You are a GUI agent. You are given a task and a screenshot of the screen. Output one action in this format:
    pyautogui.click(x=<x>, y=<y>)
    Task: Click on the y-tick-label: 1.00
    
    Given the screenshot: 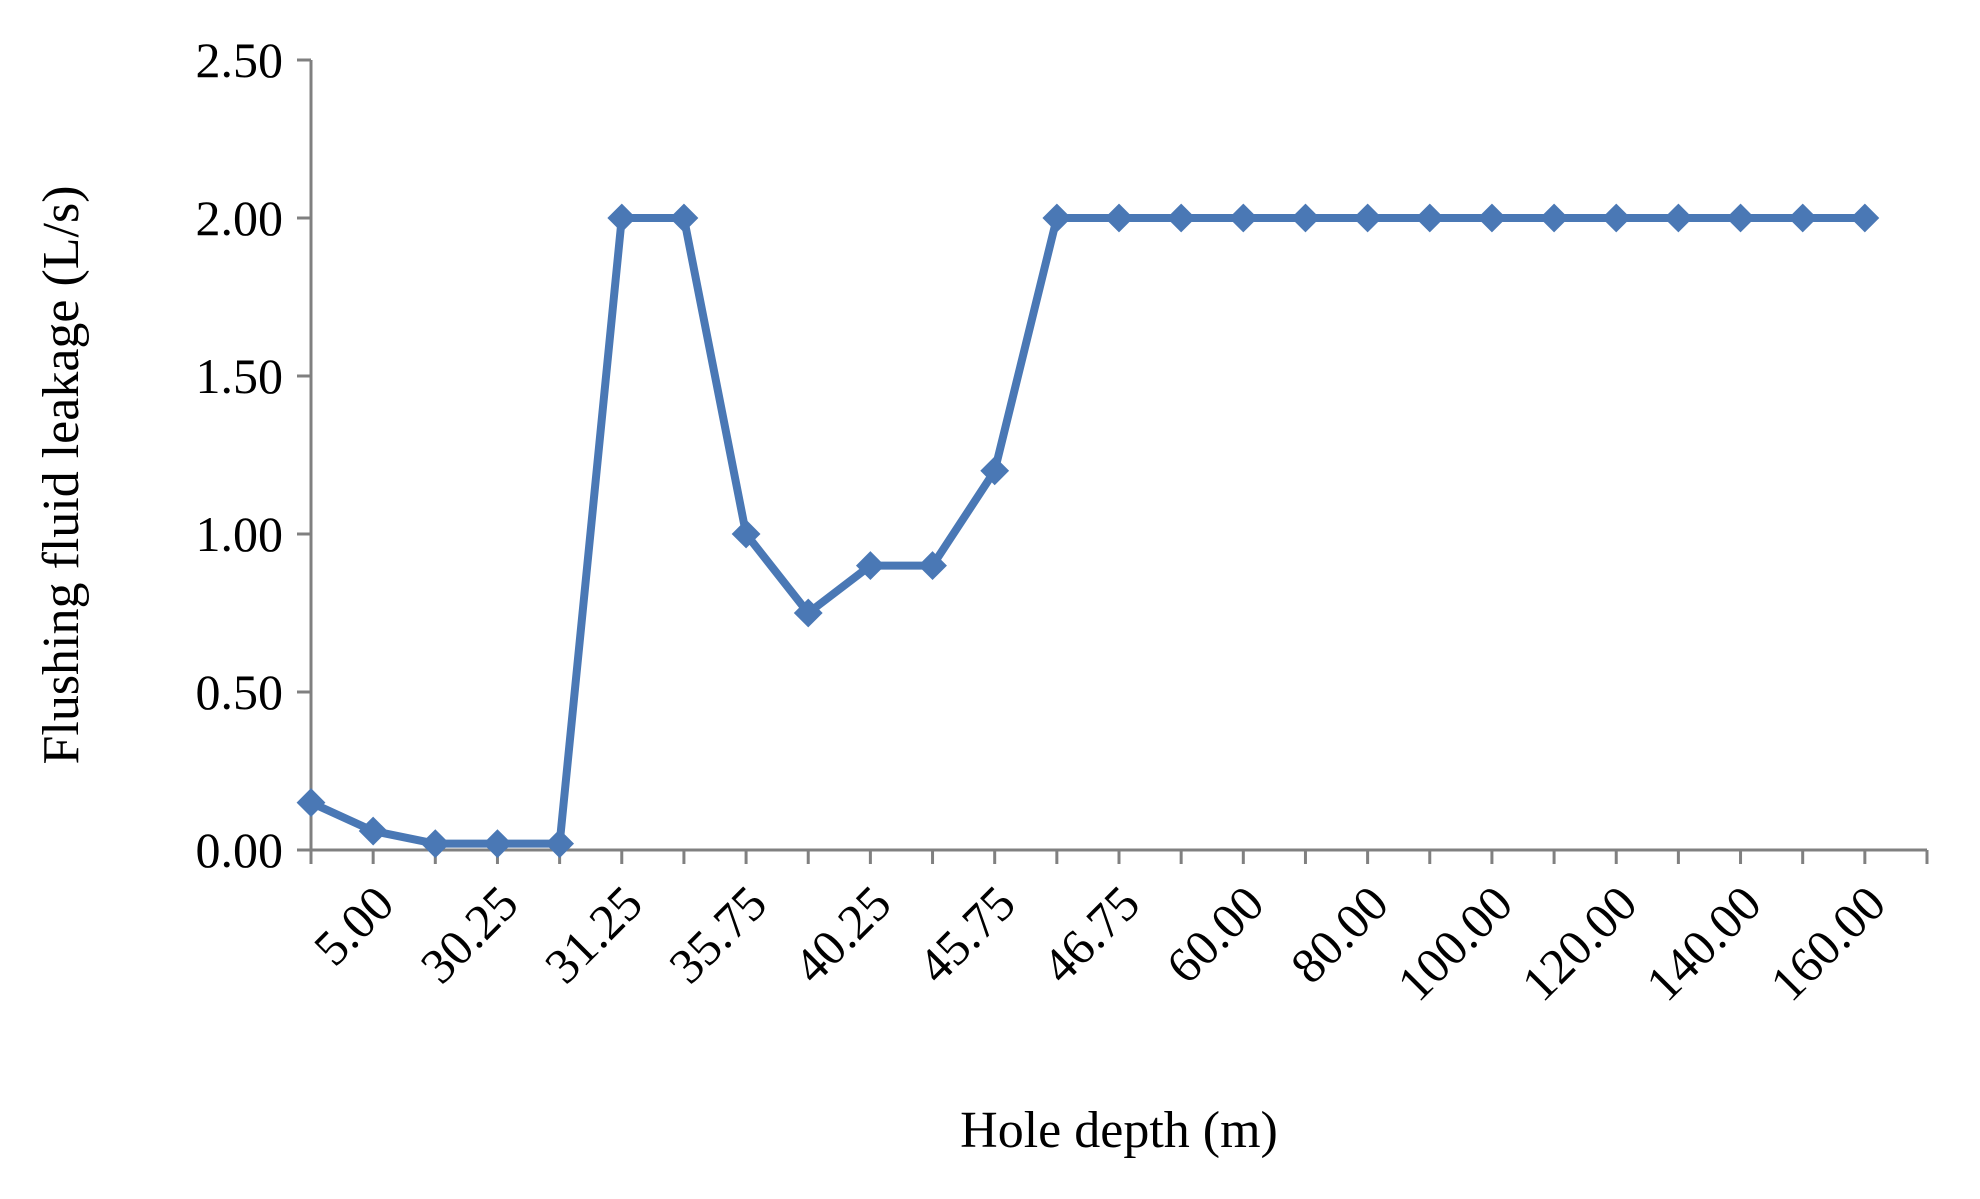 What is the action you would take?
    pyautogui.click(x=240, y=534)
    